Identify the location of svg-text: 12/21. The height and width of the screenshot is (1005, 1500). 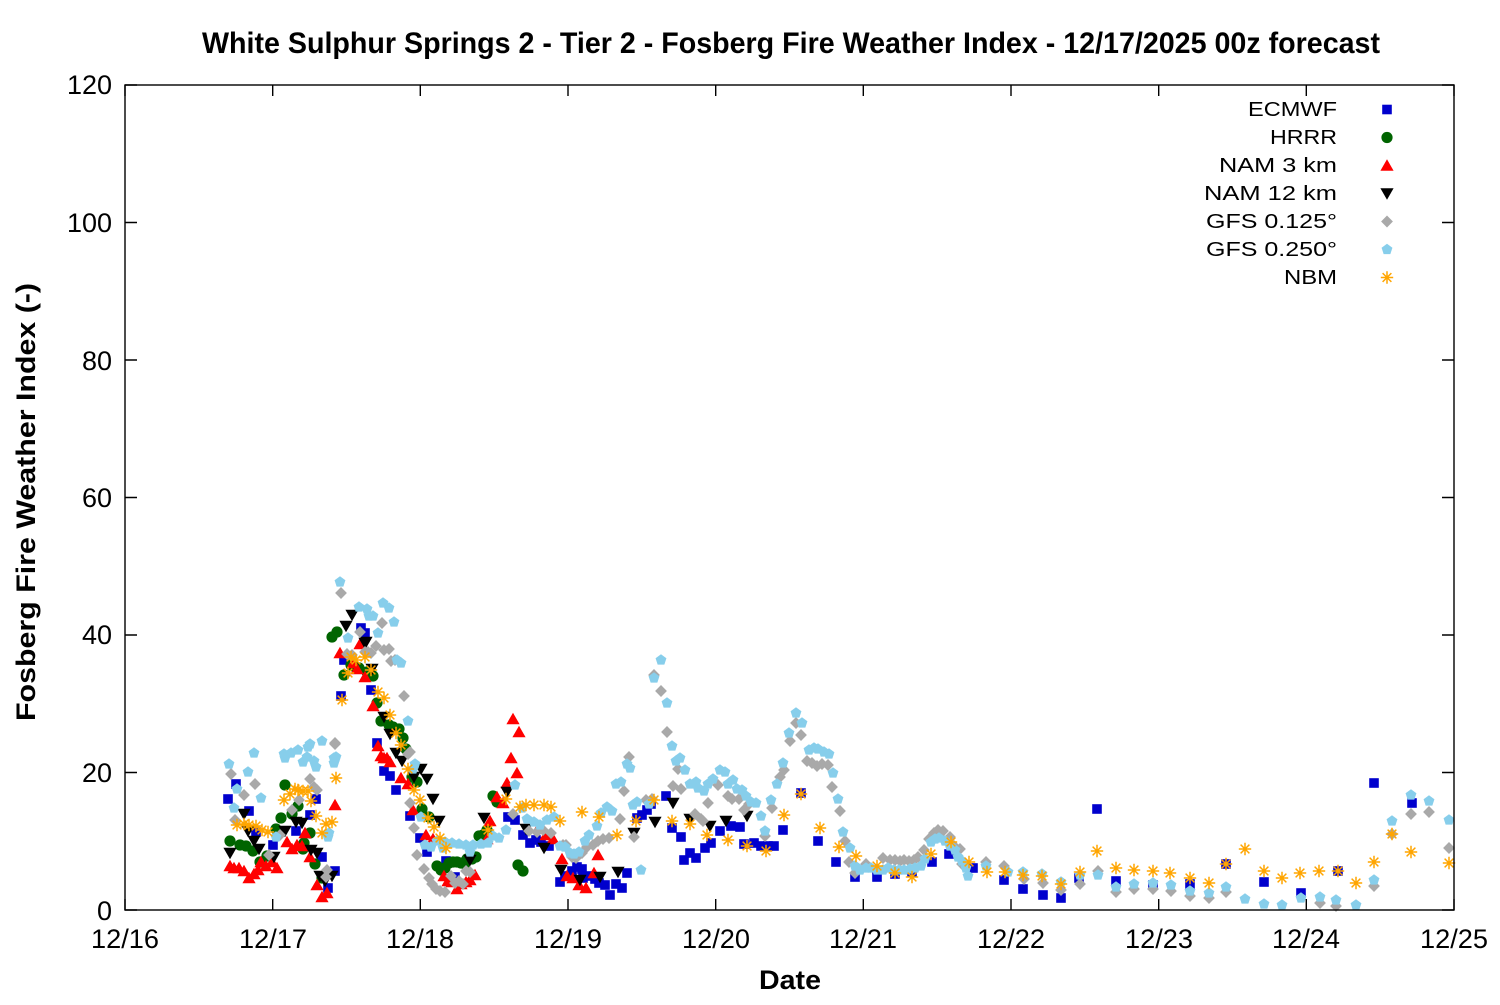
(863, 939).